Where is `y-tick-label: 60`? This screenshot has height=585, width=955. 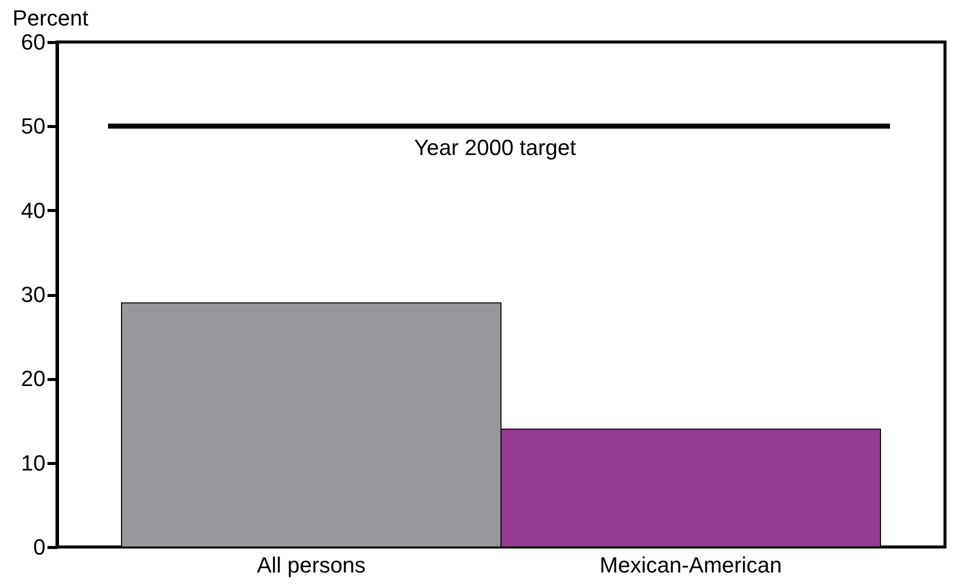
y-tick-label: 60 is located at coordinates (33, 42).